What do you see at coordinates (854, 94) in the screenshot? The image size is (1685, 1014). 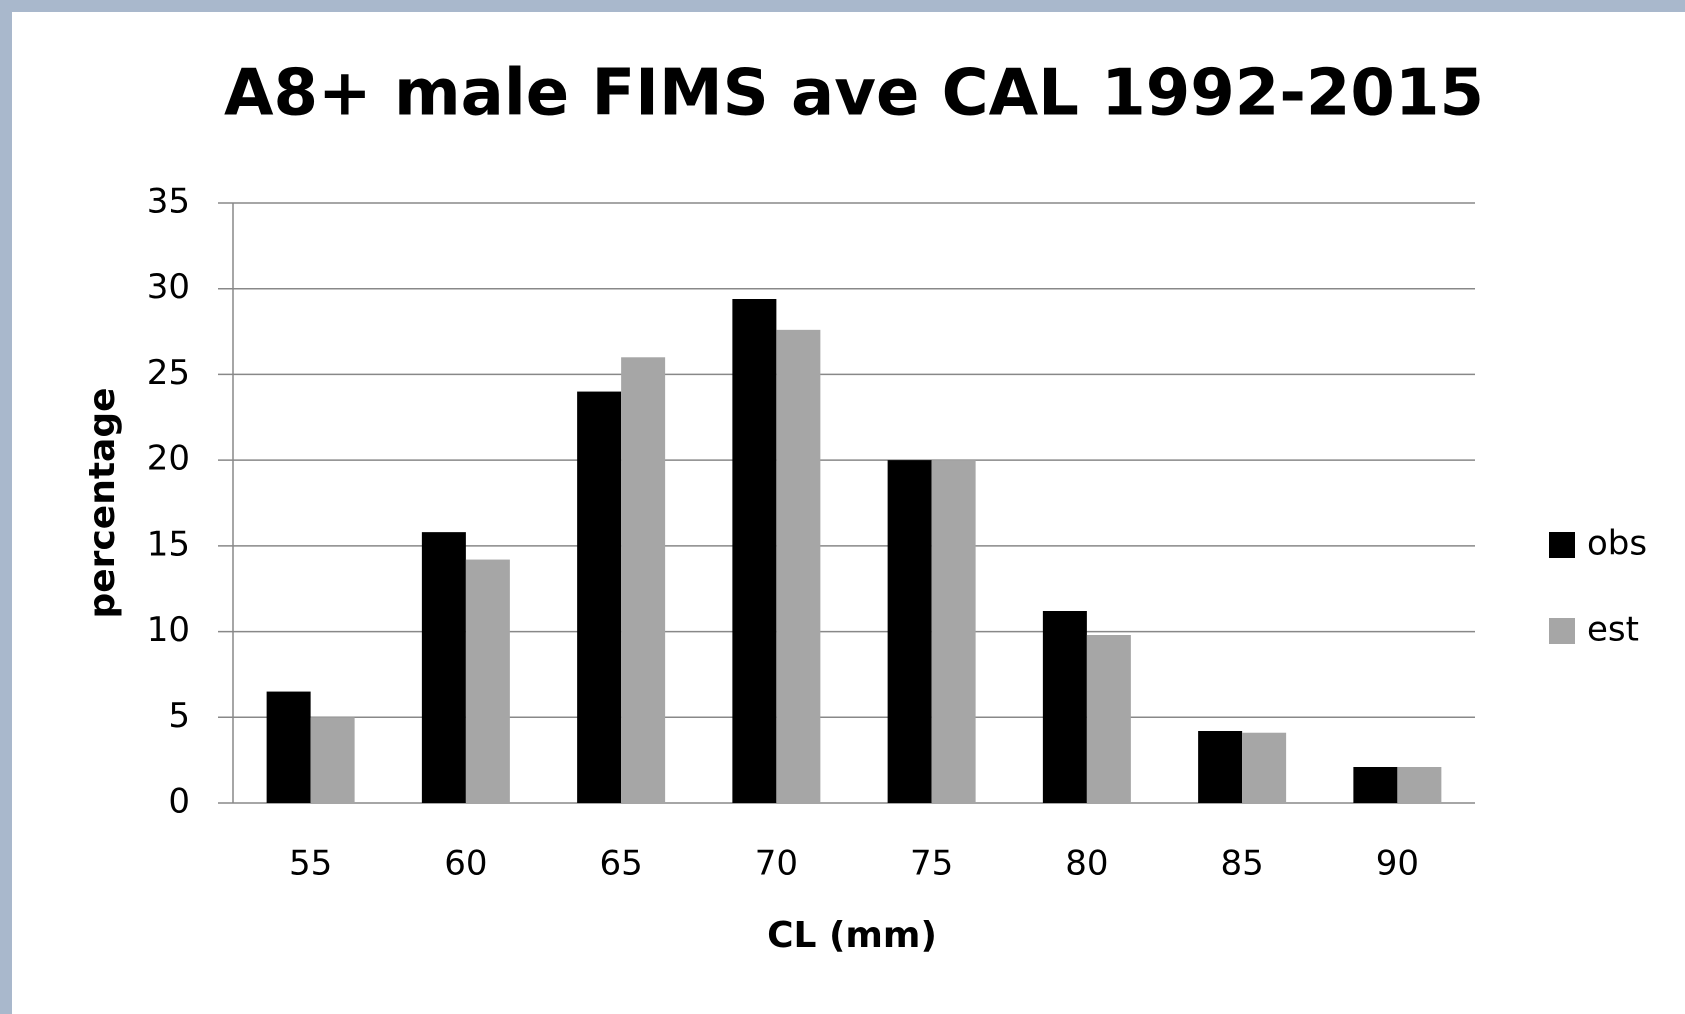 I see `chart-title: A8+ male FIMS ave CAL 1992-2015` at bounding box center [854, 94].